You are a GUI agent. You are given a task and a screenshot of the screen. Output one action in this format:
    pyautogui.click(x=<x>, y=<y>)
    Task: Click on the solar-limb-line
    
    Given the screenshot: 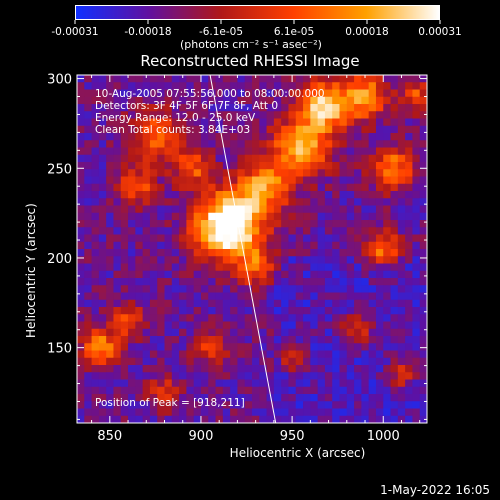 What is the action you would take?
    pyautogui.click(x=243, y=249)
    